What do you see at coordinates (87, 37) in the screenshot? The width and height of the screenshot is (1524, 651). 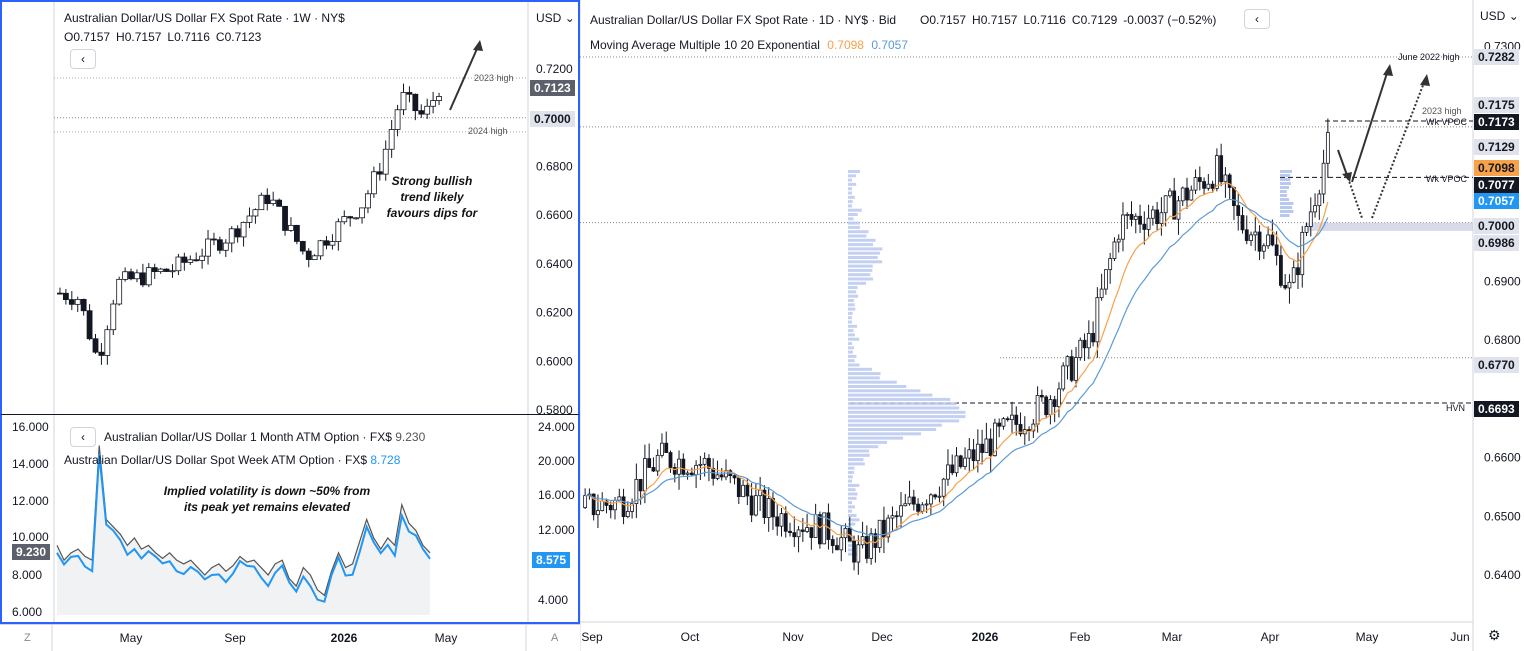 I see `weekly-open: O0.7157` at bounding box center [87, 37].